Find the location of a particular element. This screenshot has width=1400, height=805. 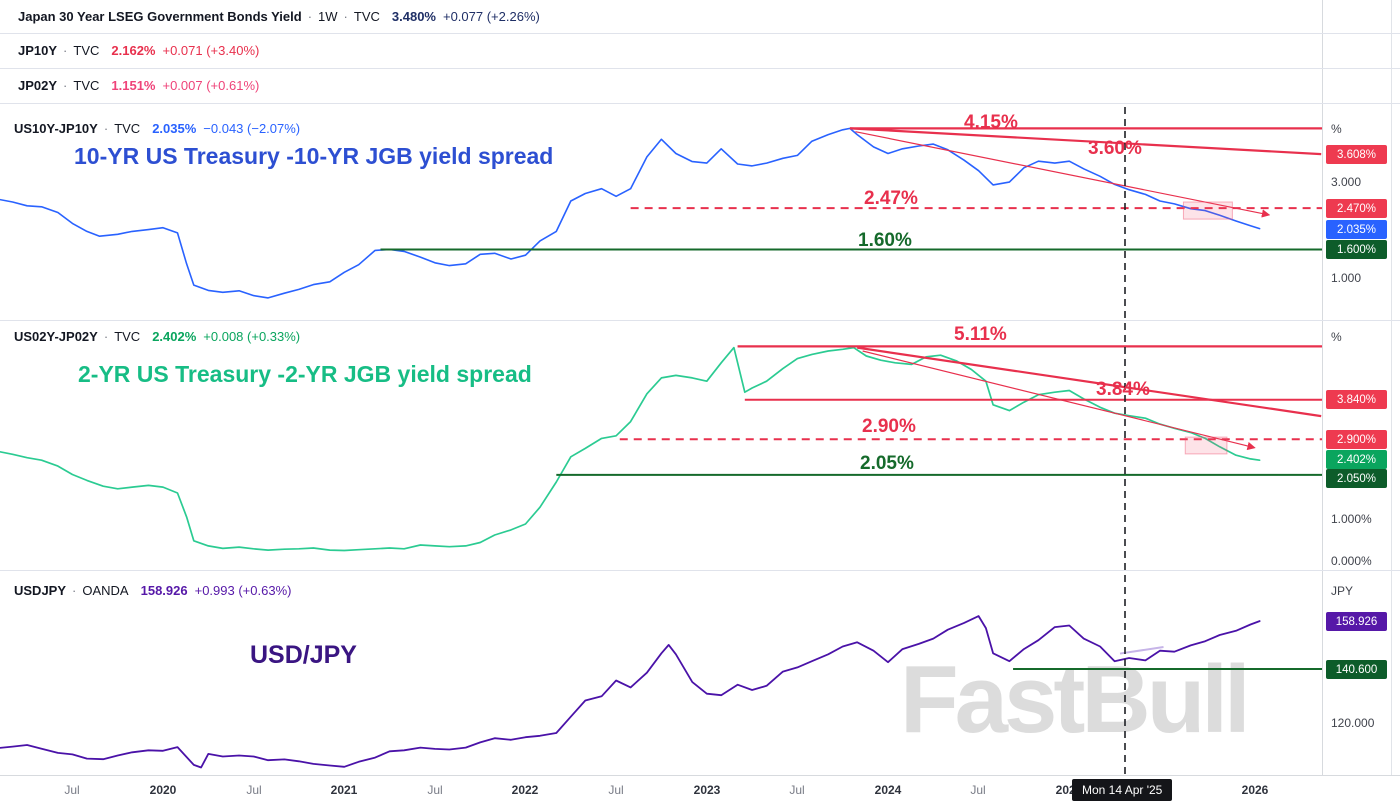

pane3-axis-badge-last-price: 158.926 is located at coordinates (1356, 621).